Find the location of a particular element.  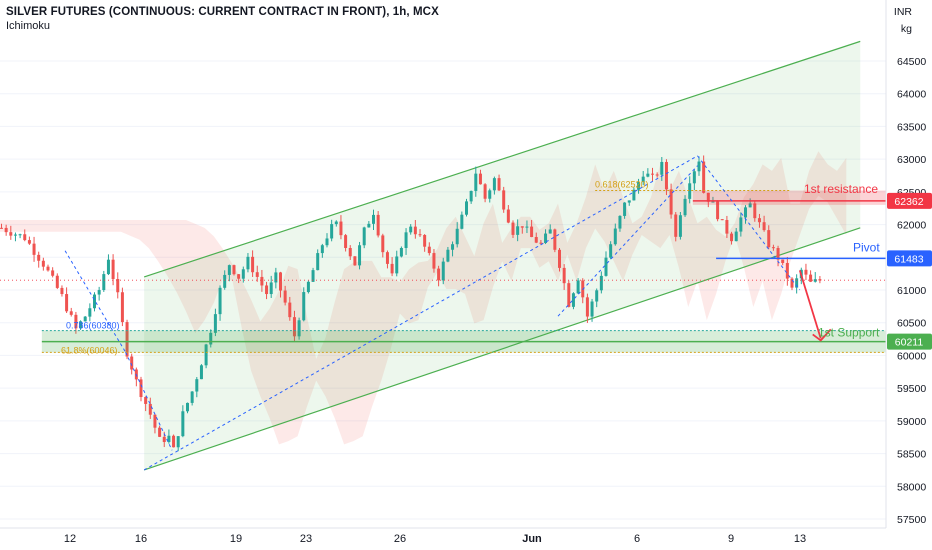

fib-786-label: 0.786(60380) is located at coordinates (93, 326).